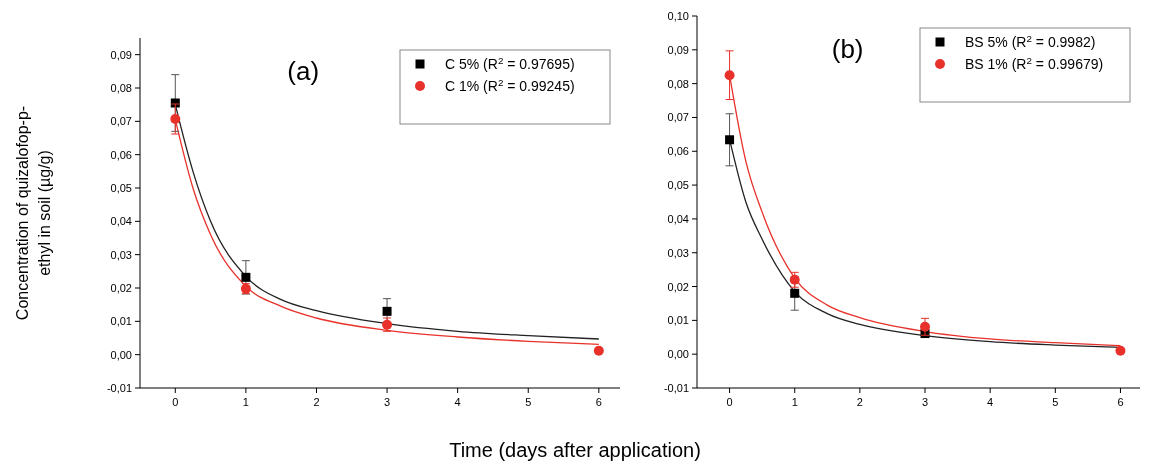  Describe the element at coordinates (847, 49) in the screenshot. I see `text: (b)` at that location.